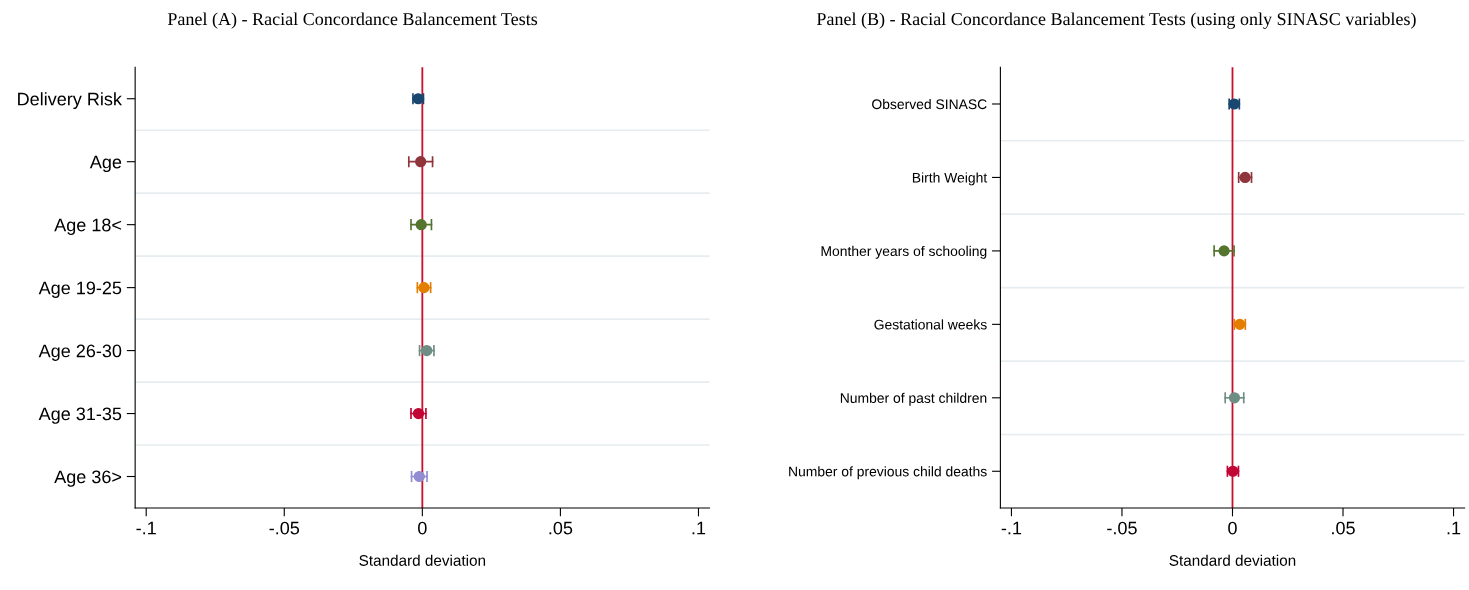 This screenshot has height=590, width=1469. What do you see at coordinates (950, 179) in the screenshot?
I see `y-tick-label: Birth Weight` at bounding box center [950, 179].